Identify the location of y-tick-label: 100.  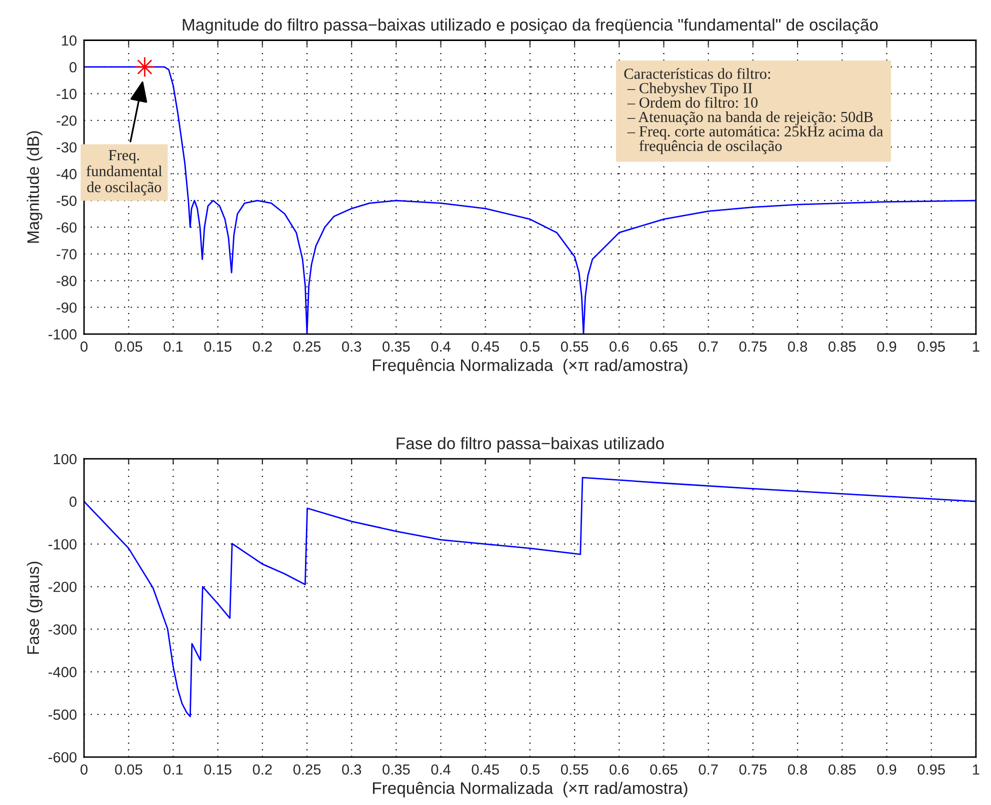
(65, 459).